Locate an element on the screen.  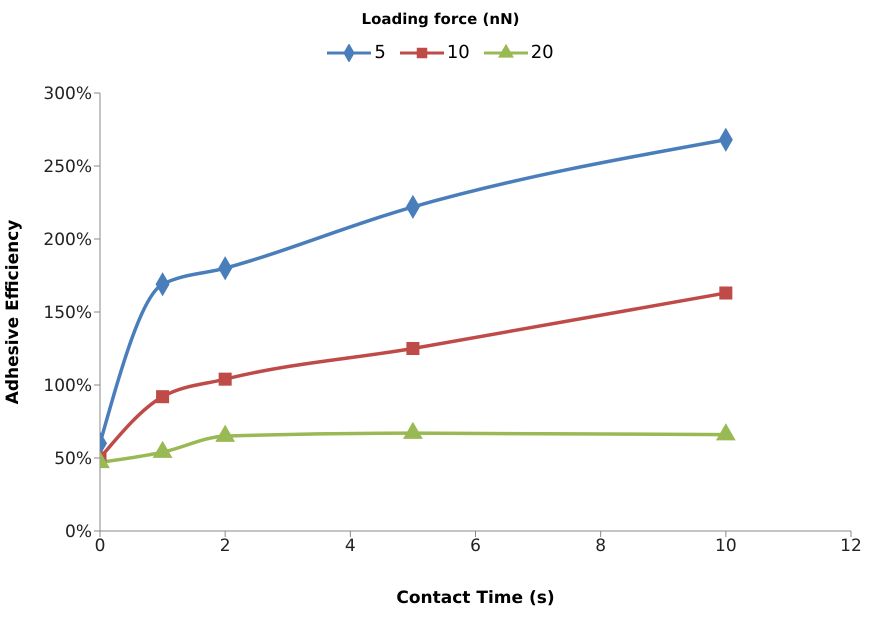
x-tick-label: 0 is located at coordinates (100, 546).